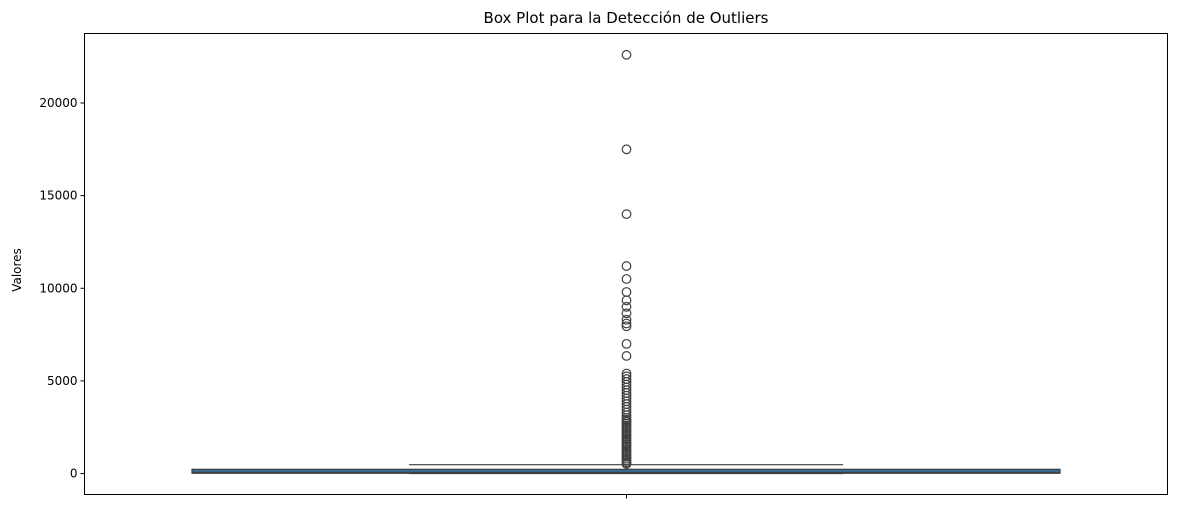 The width and height of the screenshot is (1178, 513). What do you see at coordinates (626, 18) in the screenshot?
I see `chart-title: Box Plot para la Detección de Outliers` at bounding box center [626, 18].